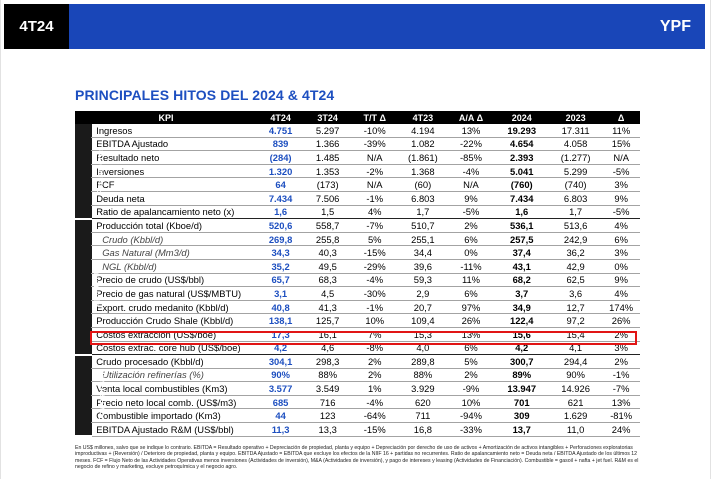 The width and height of the screenshot is (715, 479). Describe the element at coordinates (521, 361) in the screenshot. I see `cell-value: 300,7` at that location.